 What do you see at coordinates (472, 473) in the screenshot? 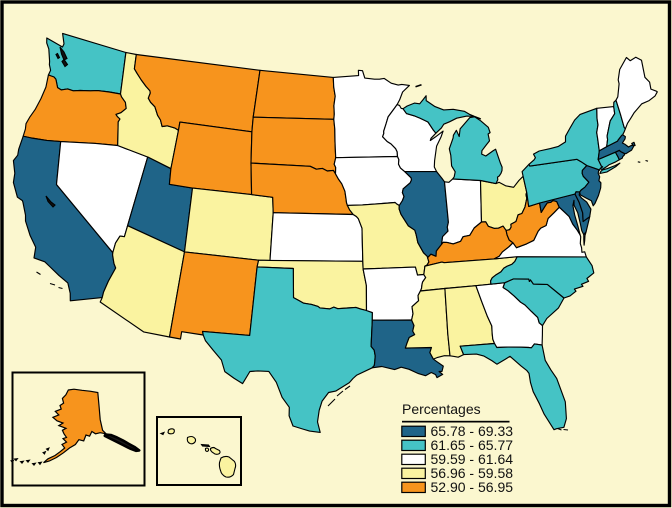
I see `svg-text: 56.96 - 59.58` at bounding box center [472, 473].